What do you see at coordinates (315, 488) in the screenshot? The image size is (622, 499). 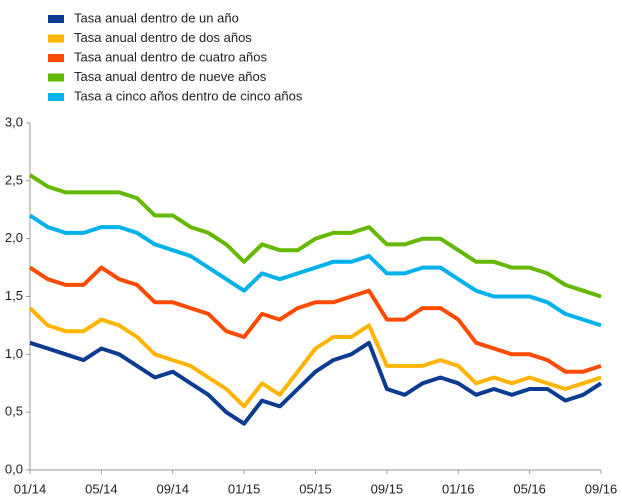 I see `x-tick-label: 05/15` at bounding box center [315, 488].